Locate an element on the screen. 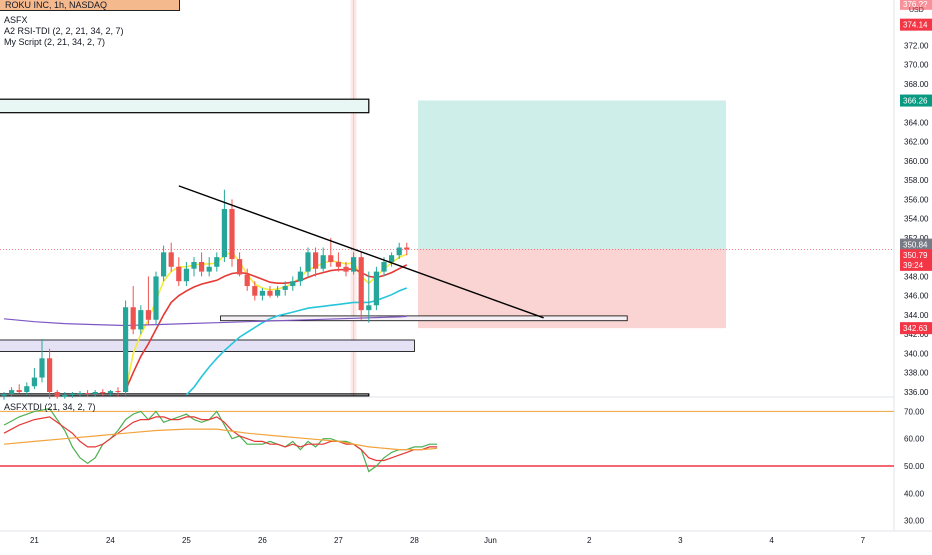 The width and height of the screenshot is (932, 555). overlay-line-purple is located at coordinates (205, 321).